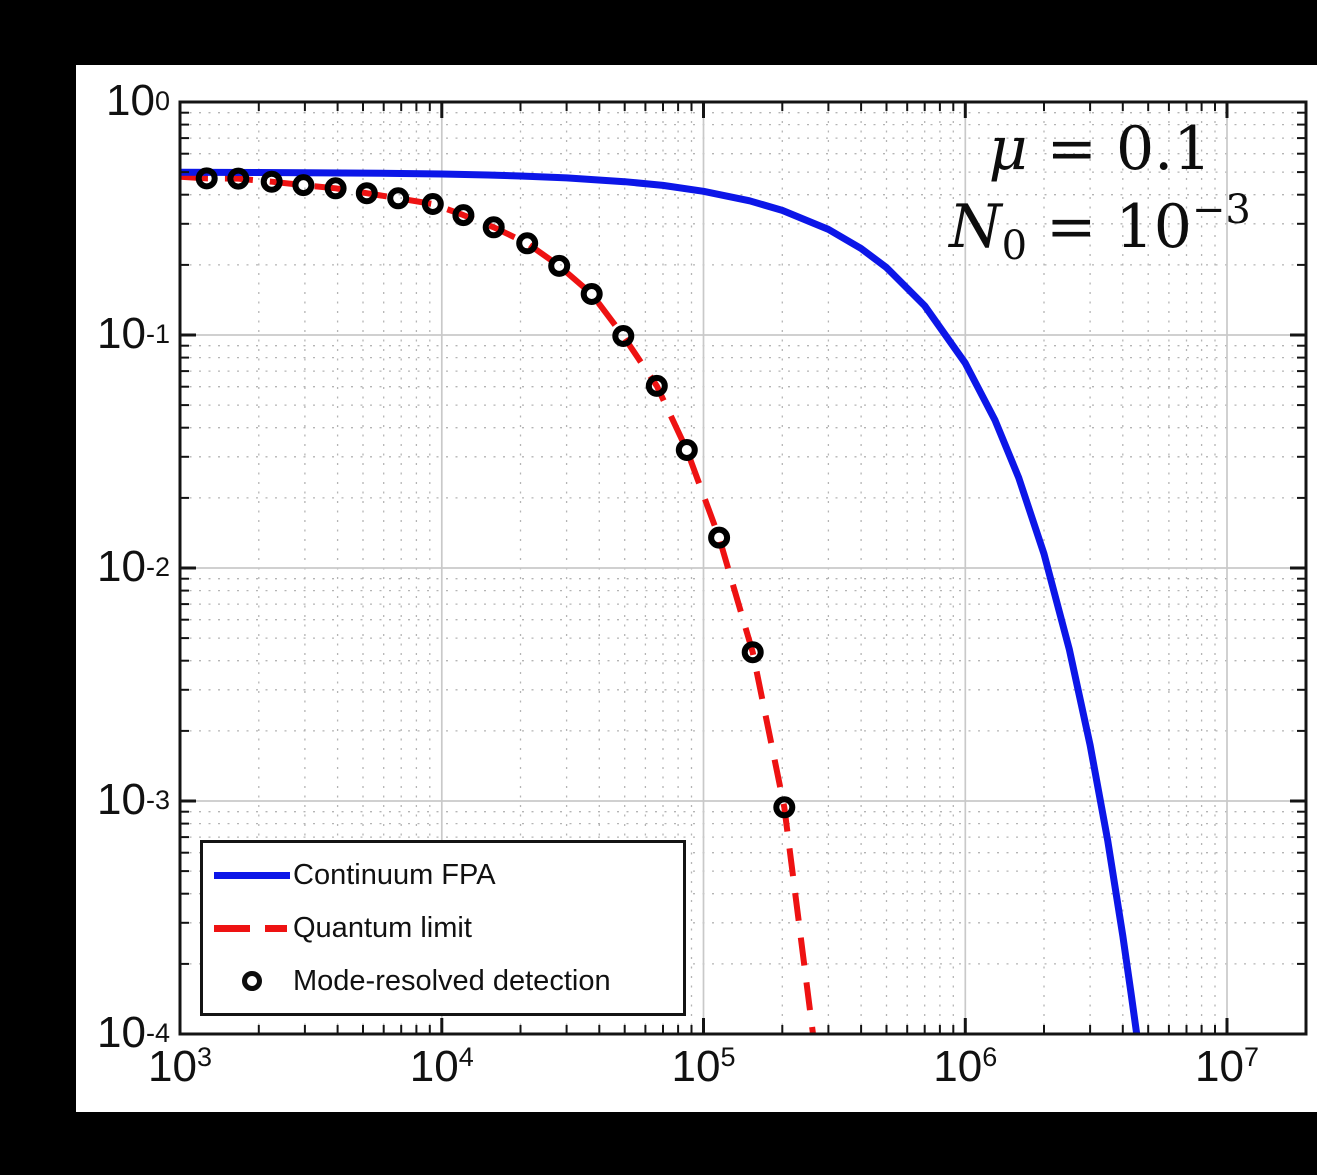 The height and width of the screenshot is (1175, 1317). I want to click on x-tick-label: 106, so click(965, 1066).